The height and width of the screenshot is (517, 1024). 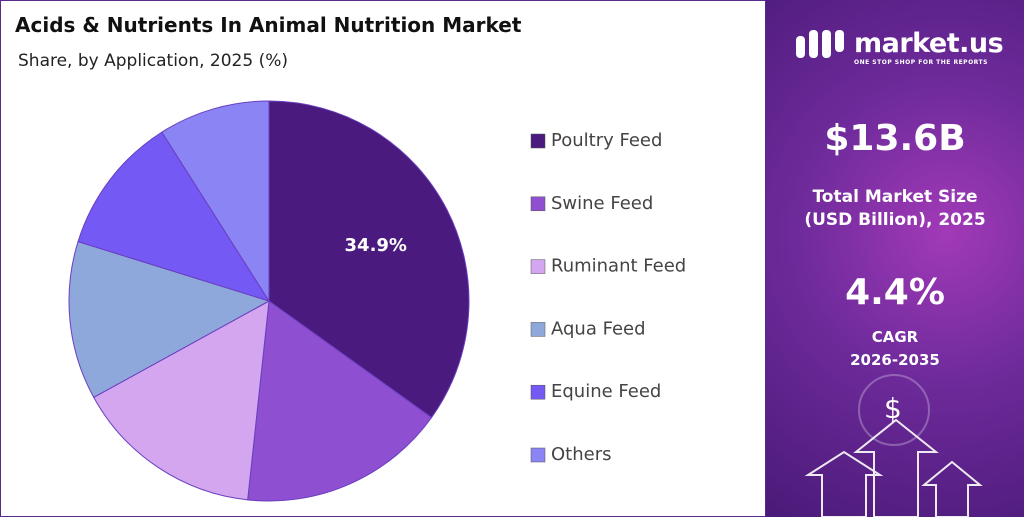 What do you see at coordinates (895, 138) in the screenshot?
I see `market-size: $13.6B` at bounding box center [895, 138].